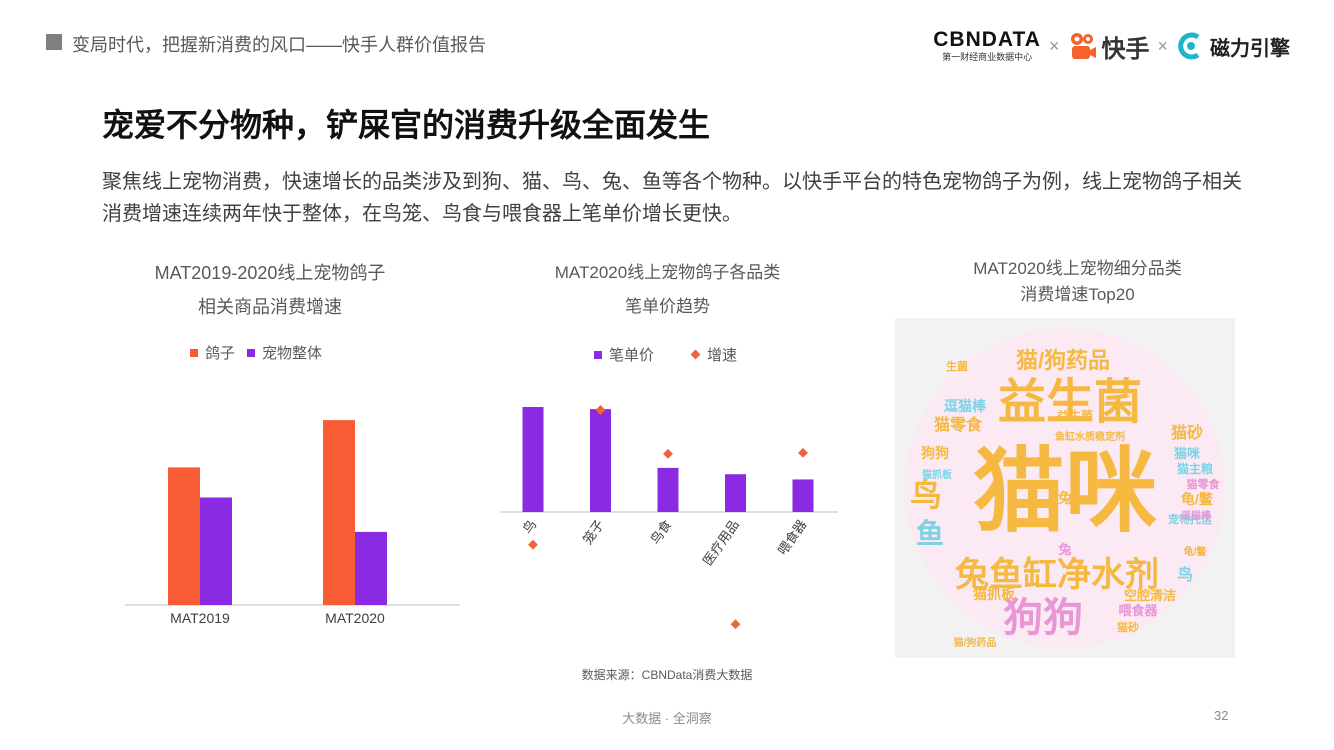 The width and height of the screenshot is (1334, 750). I want to click on chart1-title: MAT2019-2020线上宠物鸽子 相关商品消费增速, so click(270, 290).